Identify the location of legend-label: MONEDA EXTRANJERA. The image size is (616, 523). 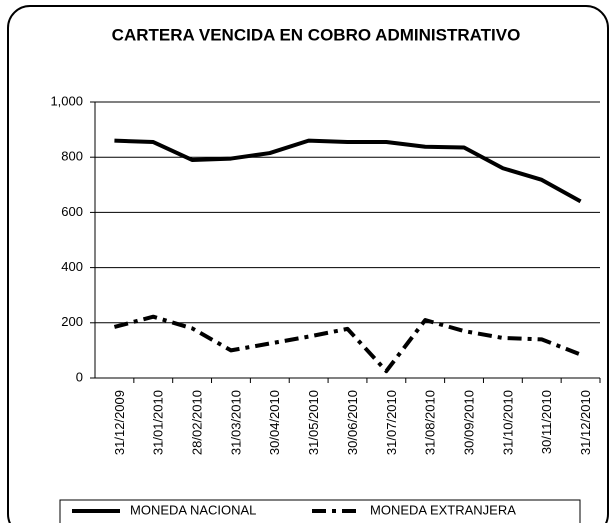
(443, 509).